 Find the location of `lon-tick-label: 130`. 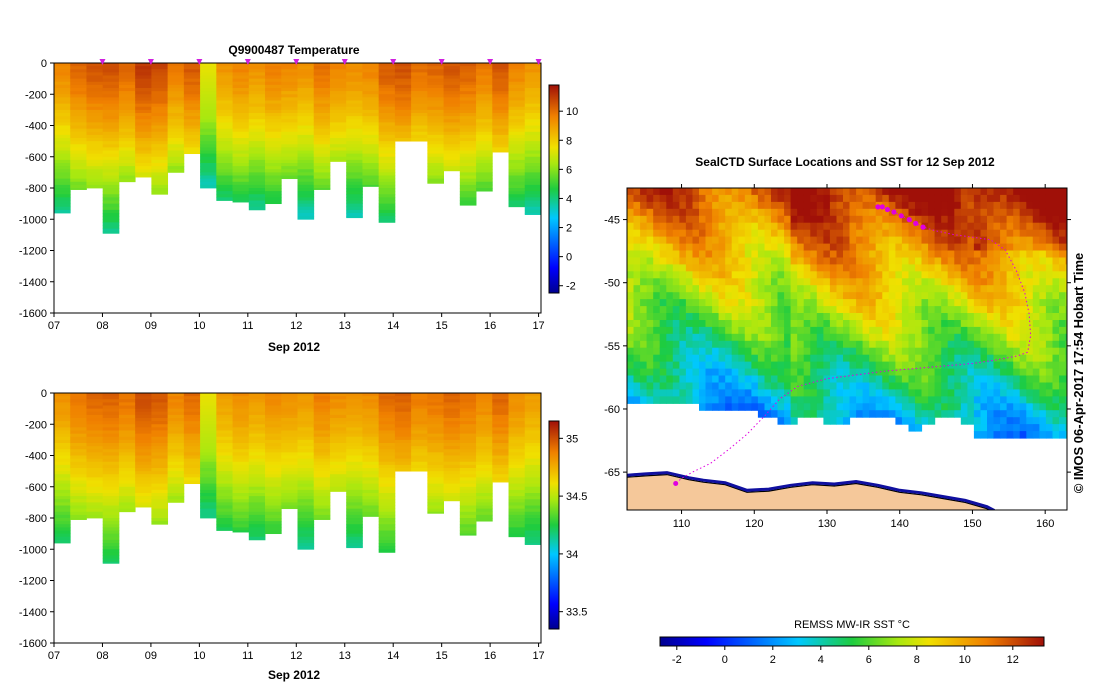

lon-tick-label: 130 is located at coordinates (827, 524).